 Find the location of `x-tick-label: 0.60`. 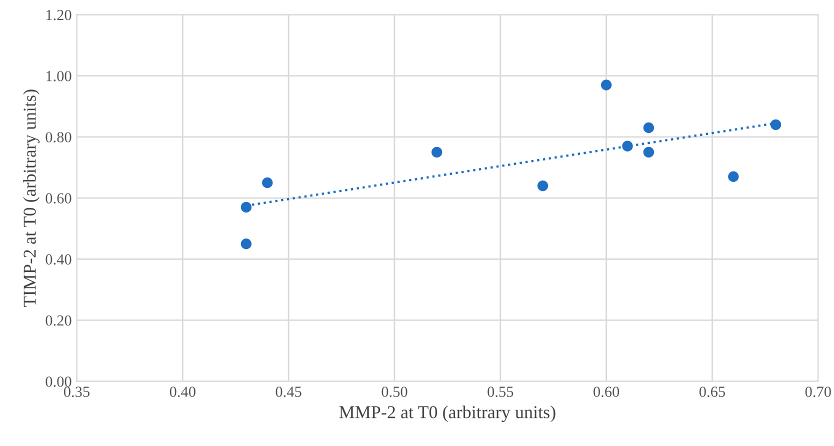

x-tick-label: 0.60 is located at coordinates (607, 392).